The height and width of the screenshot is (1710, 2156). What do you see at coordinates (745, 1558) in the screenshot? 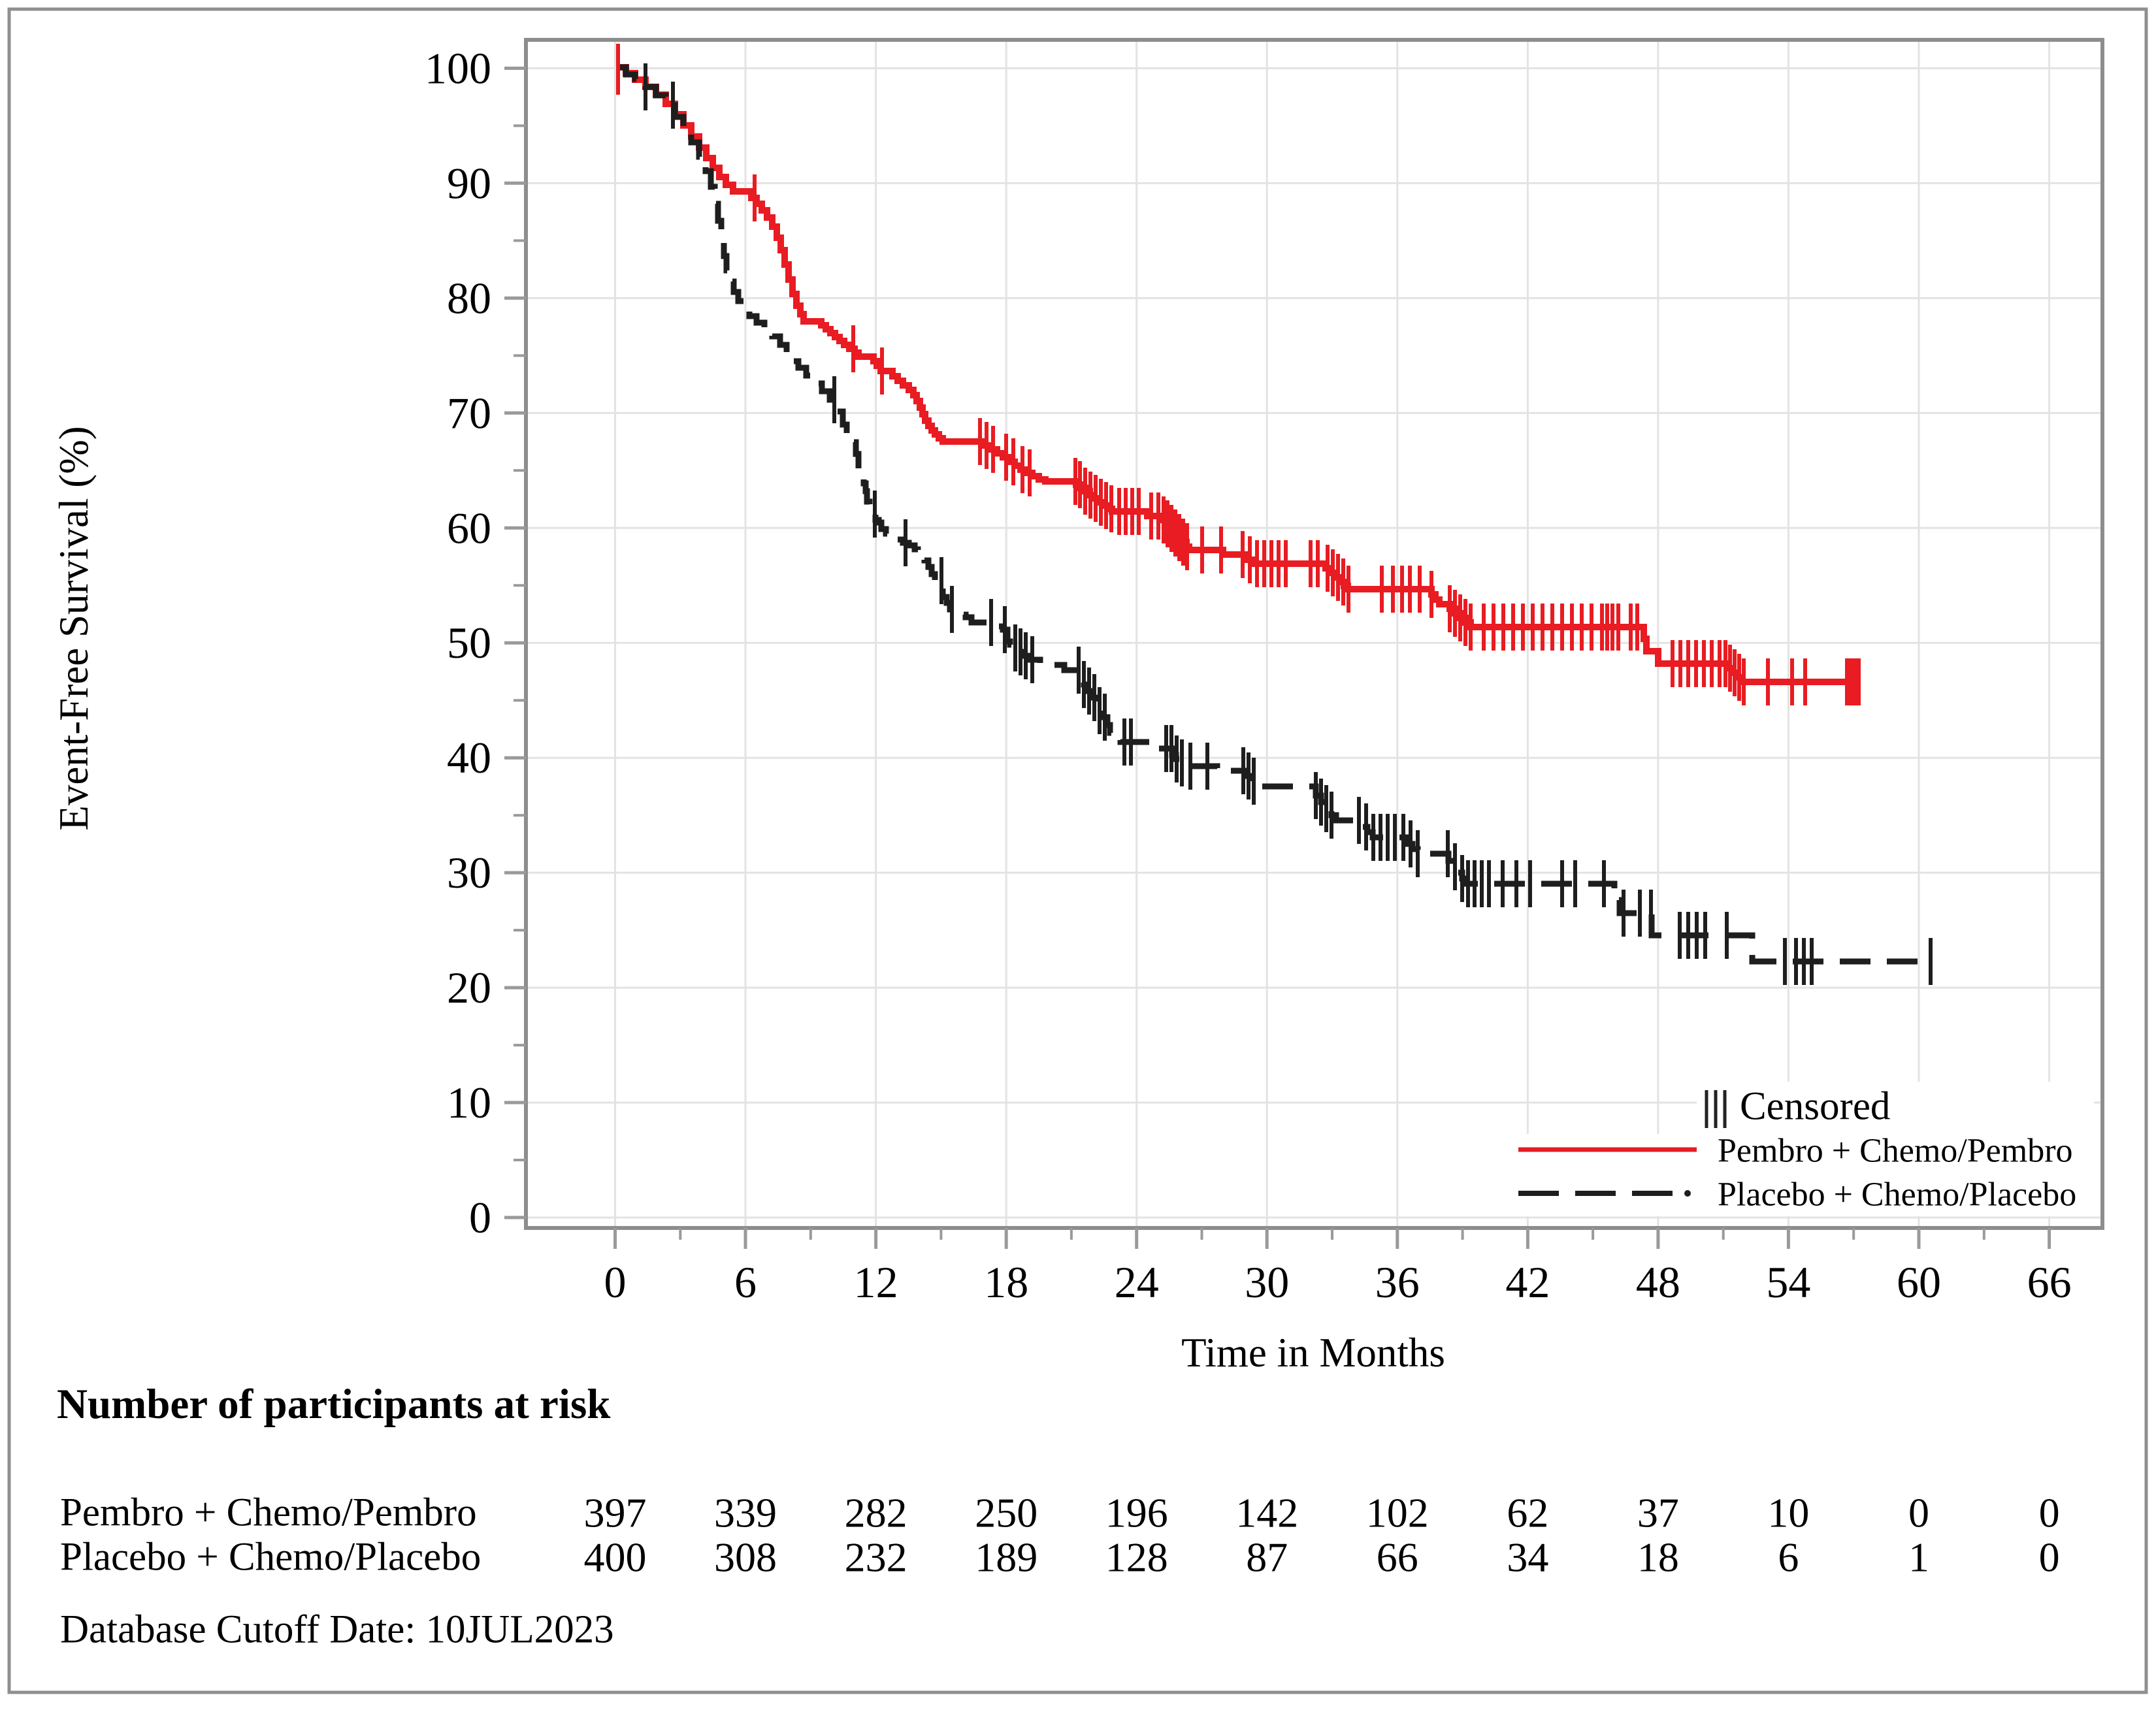
I see `svg-text: 308` at bounding box center [745, 1558].